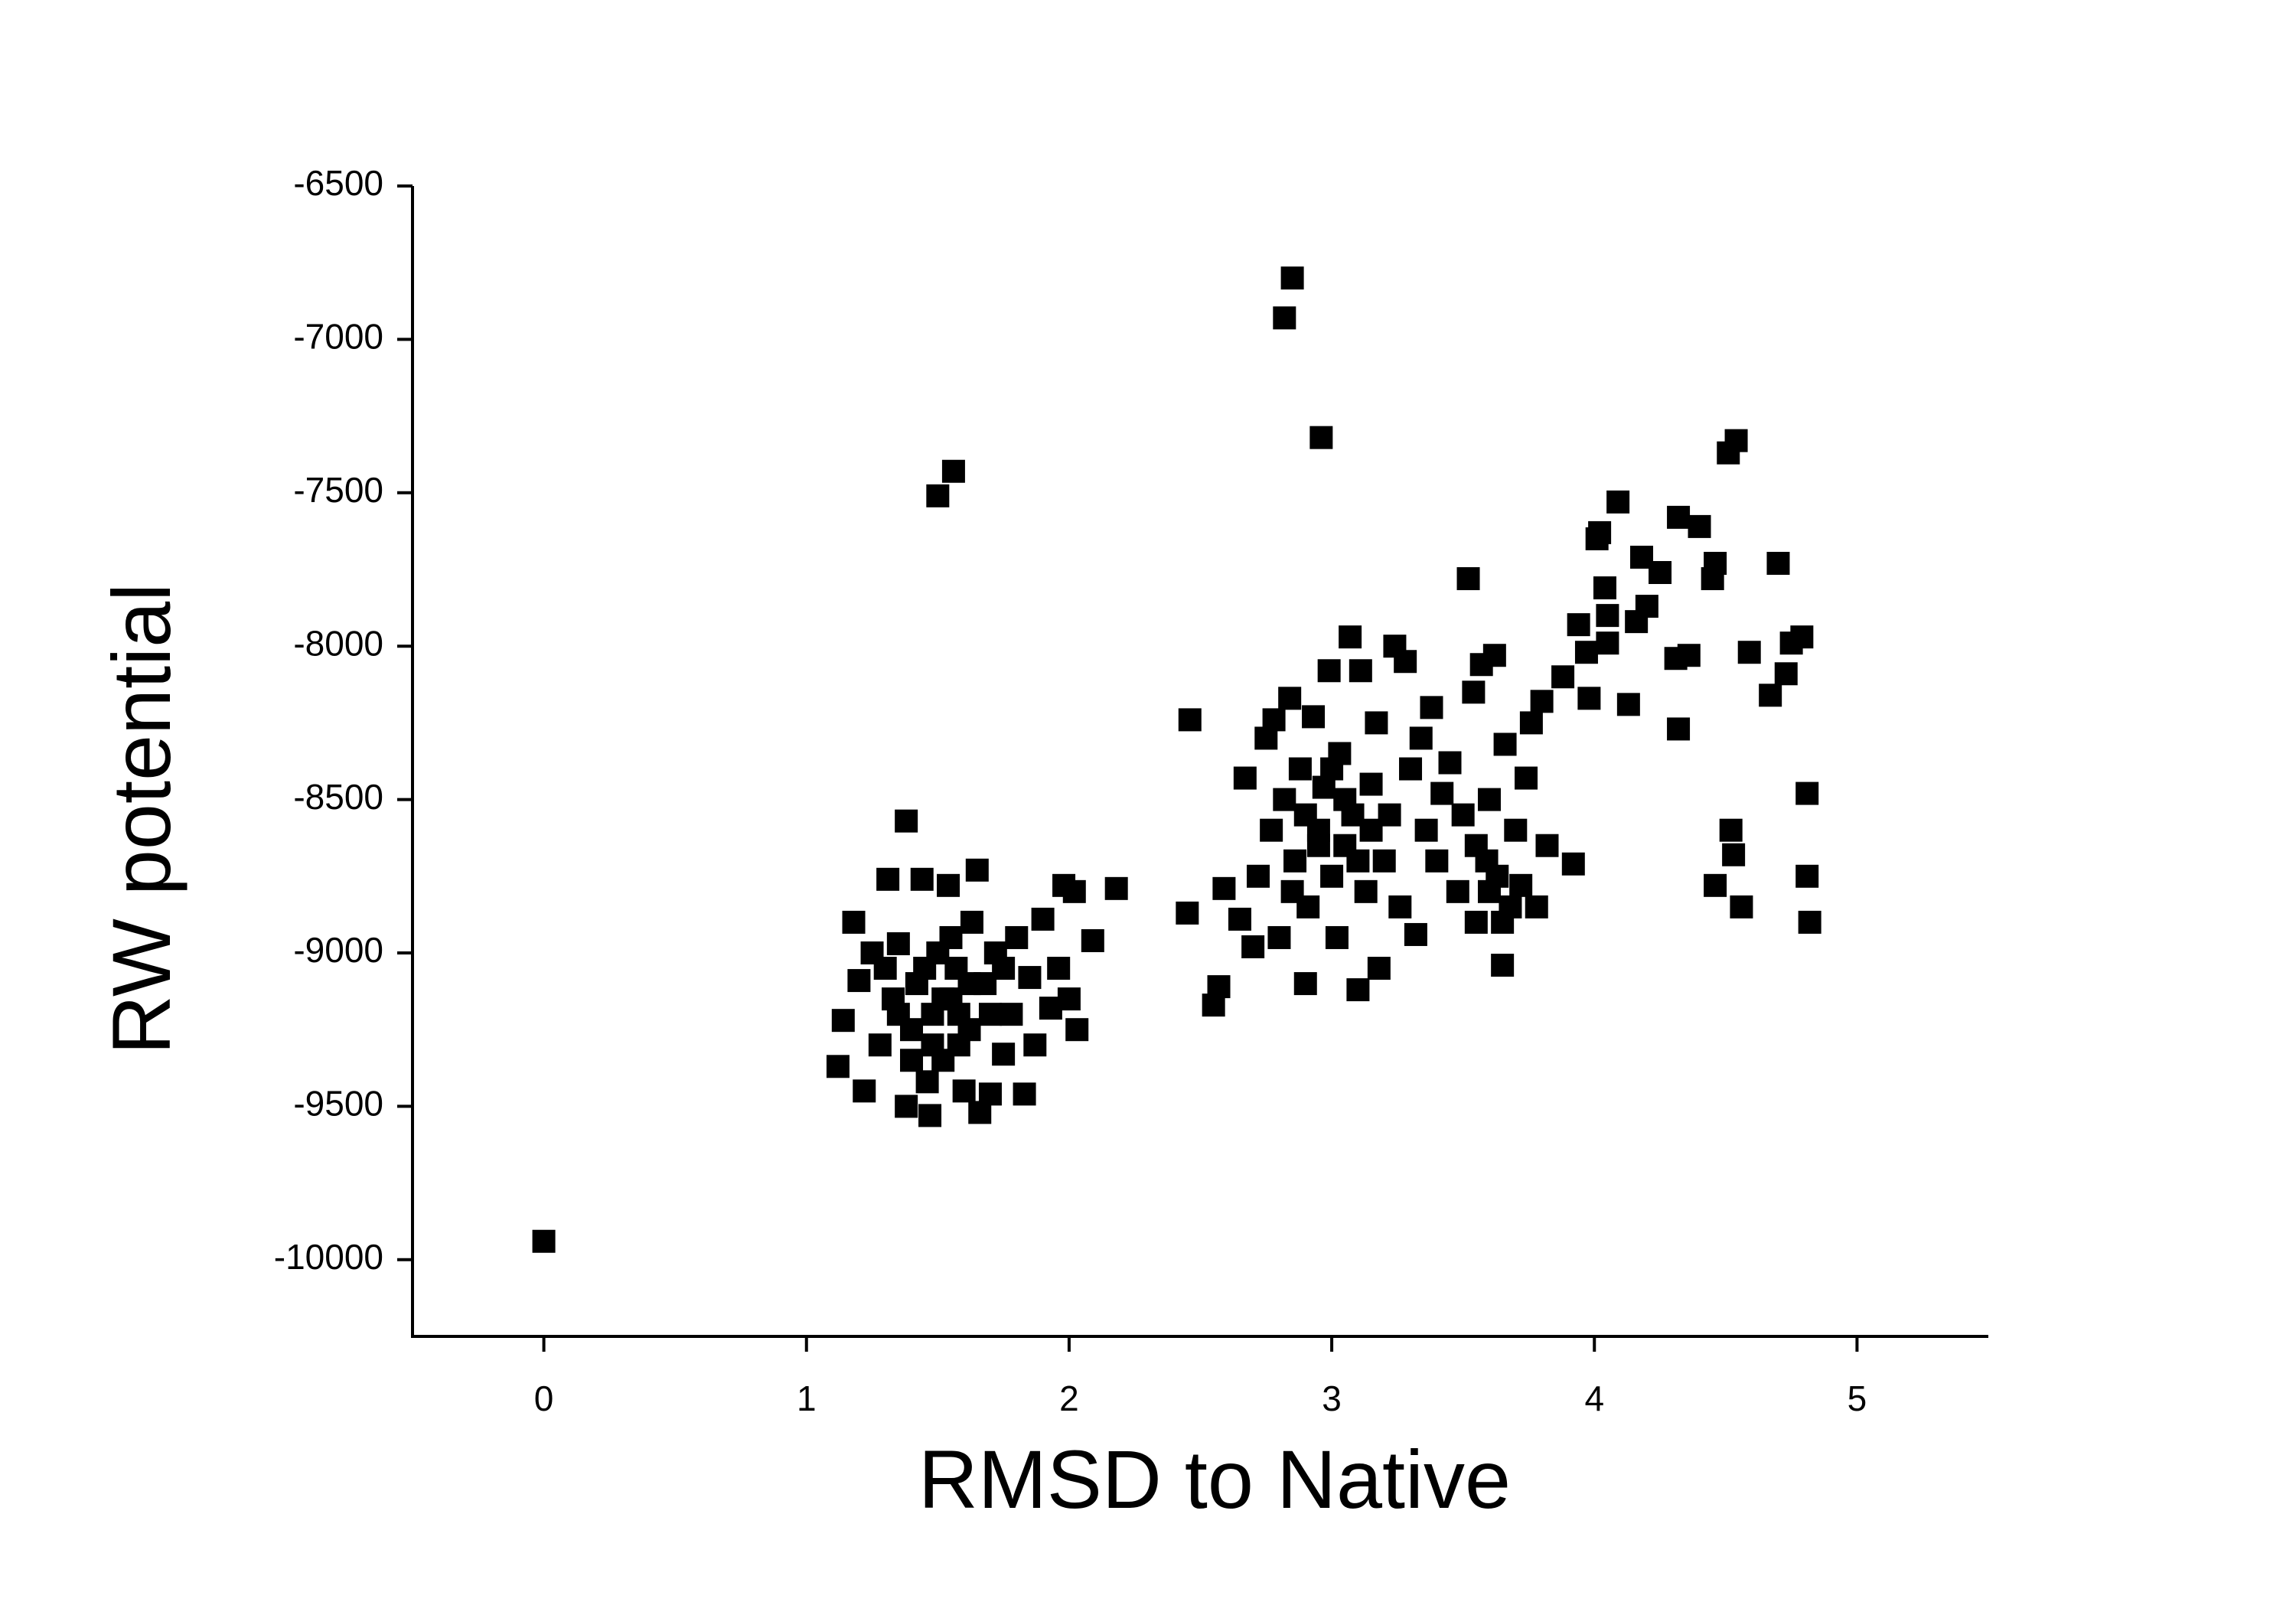 The height and width of the screenshot is (1602, 2296). Describe the element at coordinates (338, 643) in the screenshot. I see `y-tick-label: -8000` at that location.